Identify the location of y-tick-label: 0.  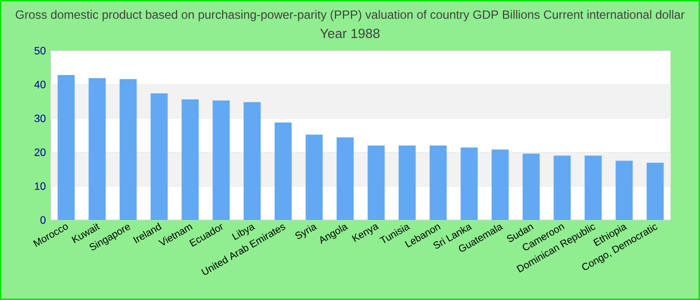
(43, 220).